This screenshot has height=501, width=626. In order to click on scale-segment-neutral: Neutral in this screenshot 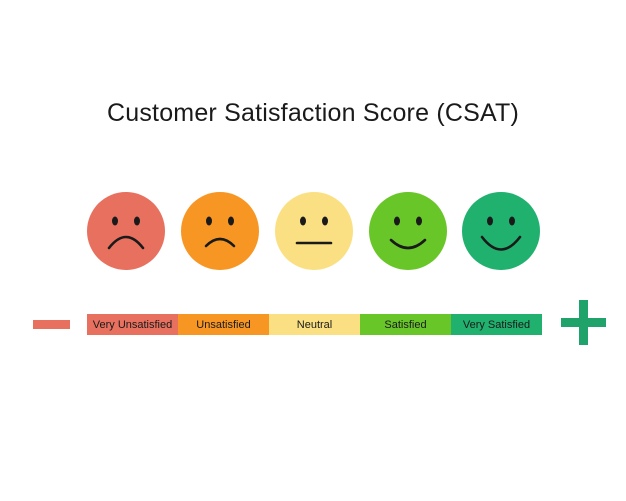, I will do `click(314, 324)`.